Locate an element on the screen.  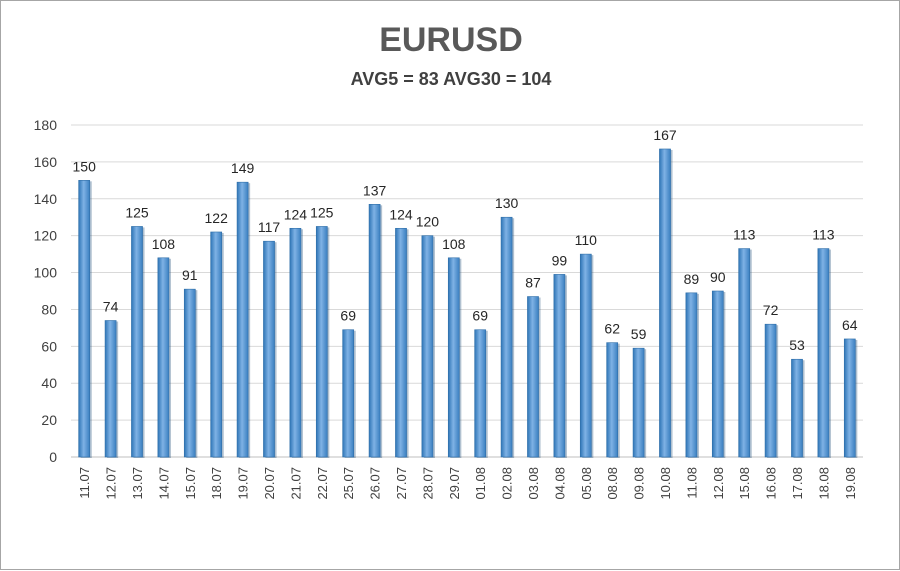
x-tick-label: 09.08 is located at coordinates (639, 483).